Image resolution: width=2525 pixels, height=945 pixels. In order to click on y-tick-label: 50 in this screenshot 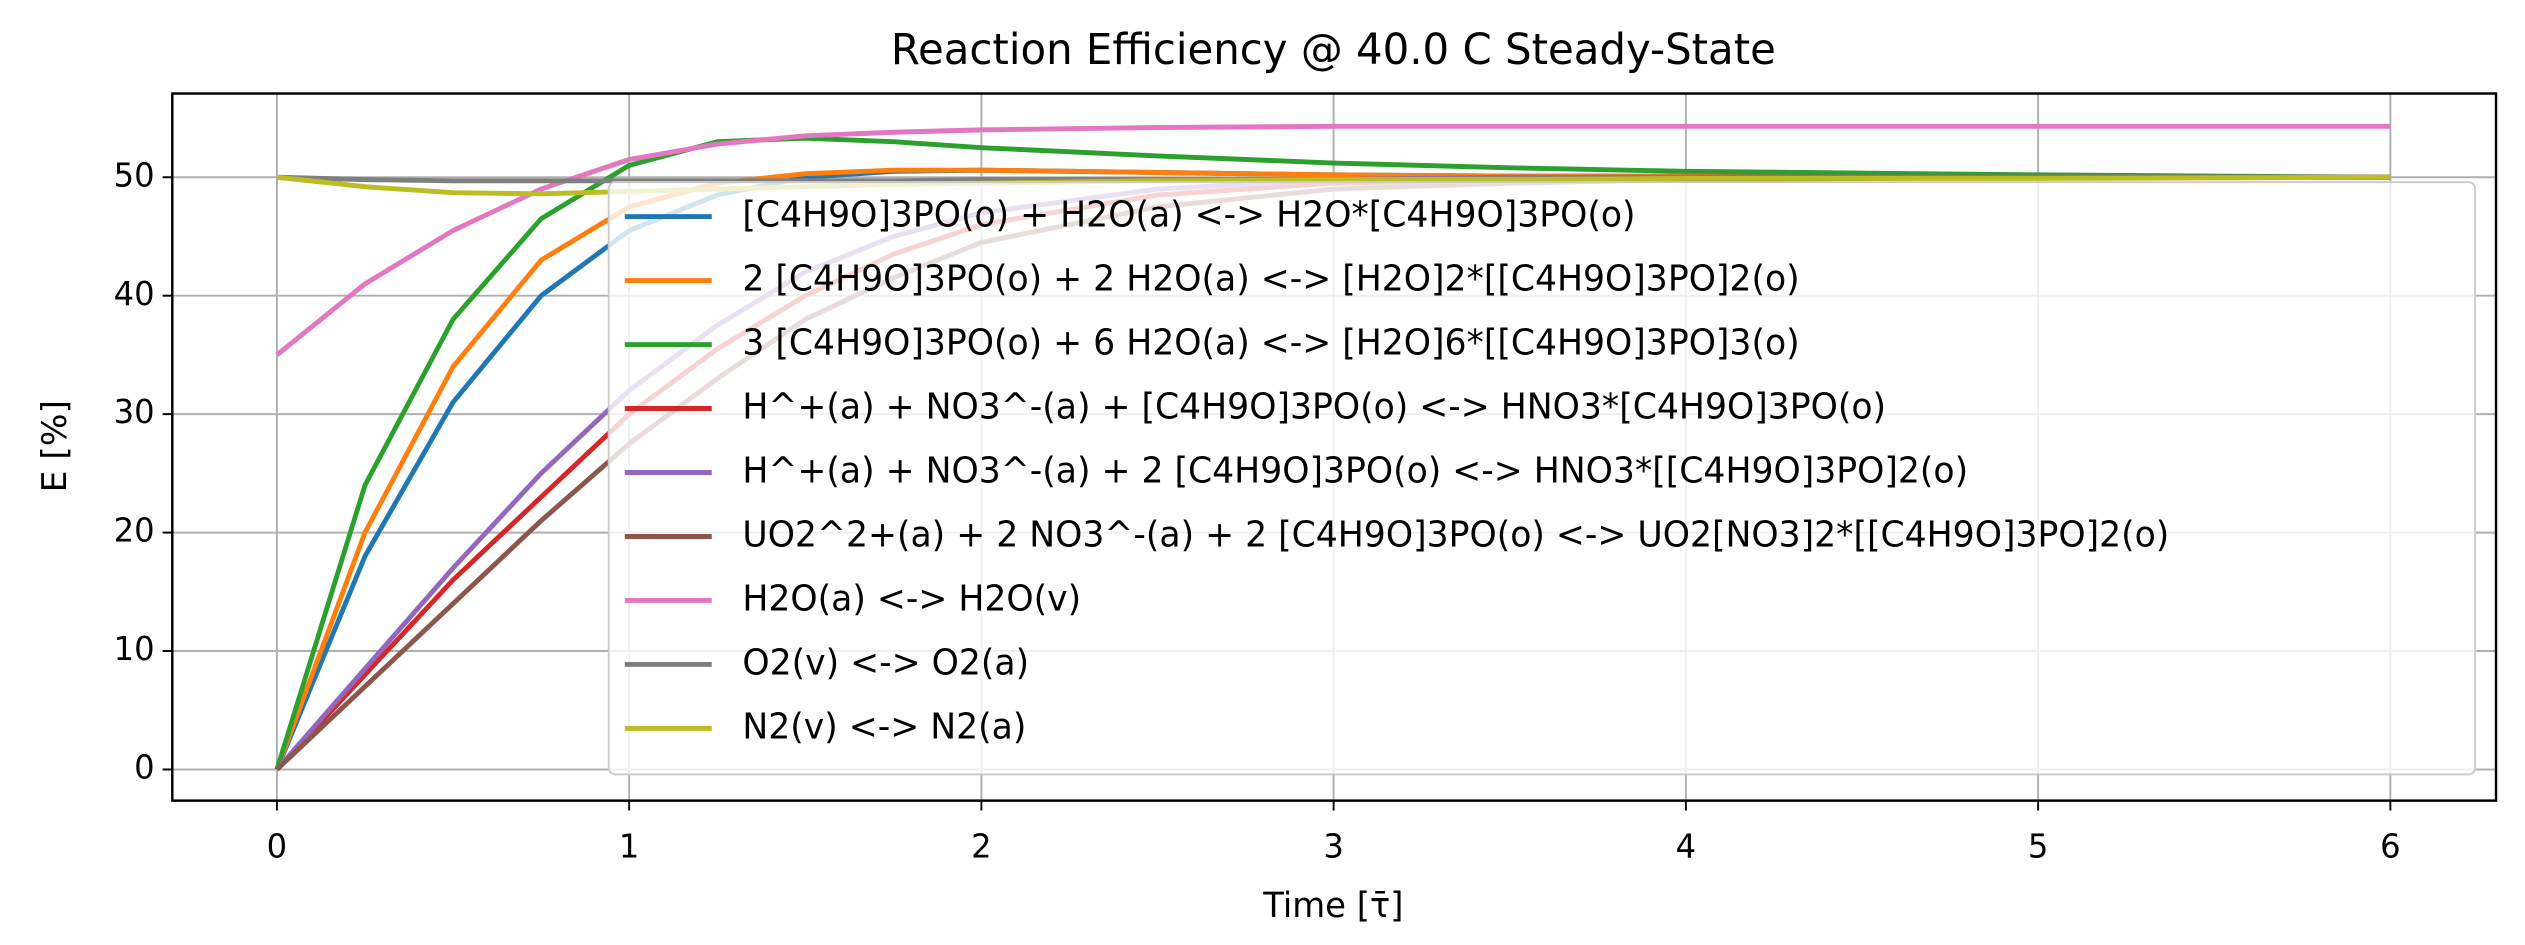, I will do `click(134, 175)`.